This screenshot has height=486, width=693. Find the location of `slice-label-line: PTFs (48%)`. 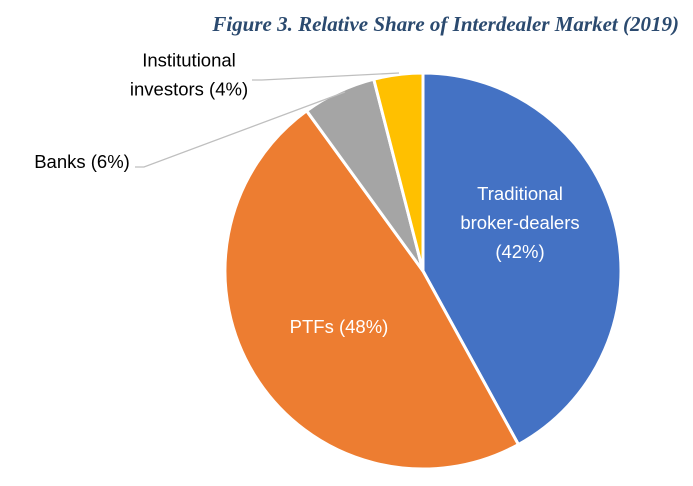

slice-label-line: PTFs (48%) is located at coordinates (339, 326).